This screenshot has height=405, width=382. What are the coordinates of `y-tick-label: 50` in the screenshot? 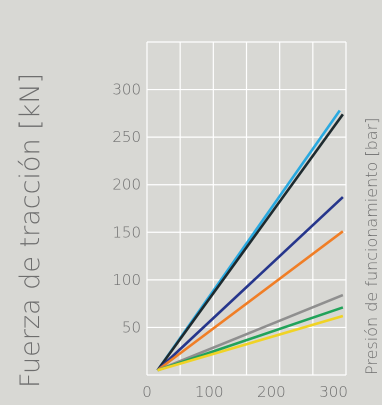 It's located at (131, 327).